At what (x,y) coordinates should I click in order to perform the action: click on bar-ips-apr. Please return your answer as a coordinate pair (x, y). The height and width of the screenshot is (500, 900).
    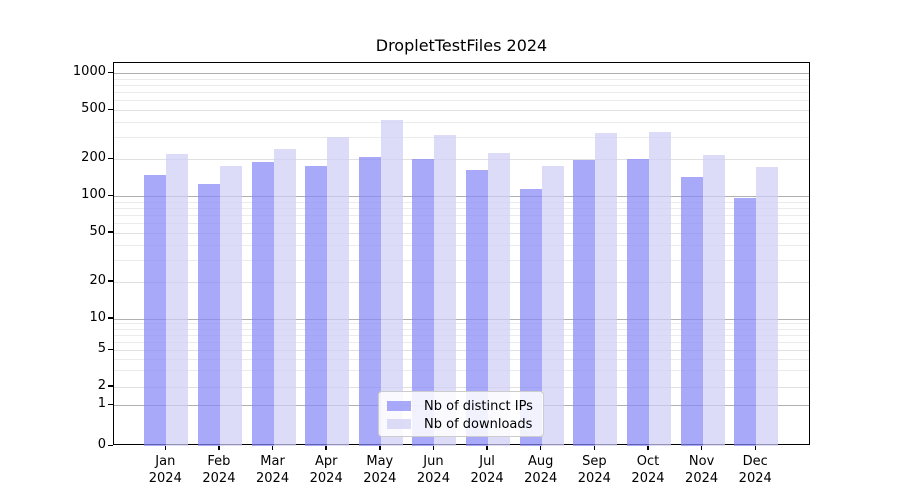
    Looking at the image, I should click on (316, 305).